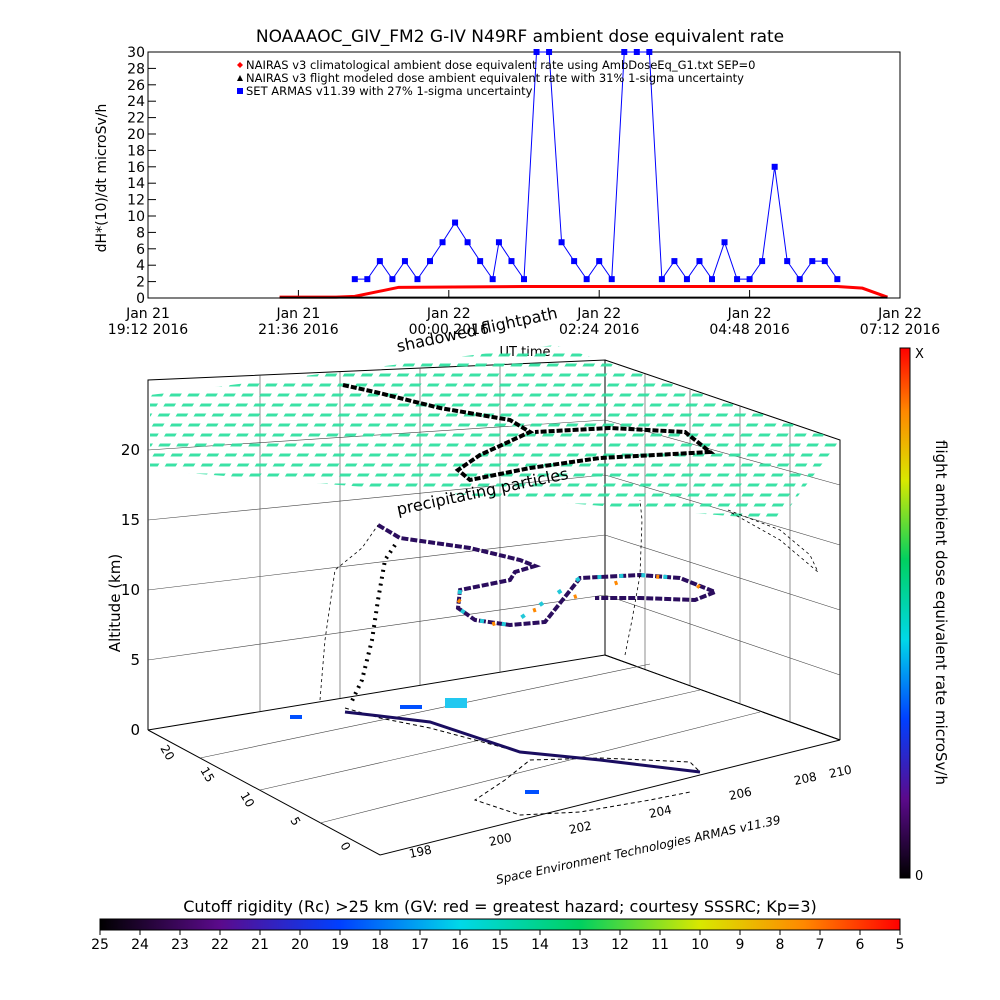 This screenshot has width=1000, height=1000. I want to click on longitude-tick-label: 206, so click(740, 793).